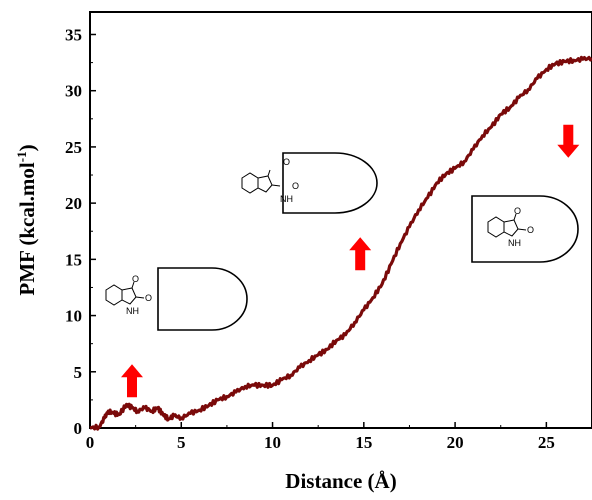 The image size is (592, 500). I want to click on y-tick-label: 25, so click(73, 147).